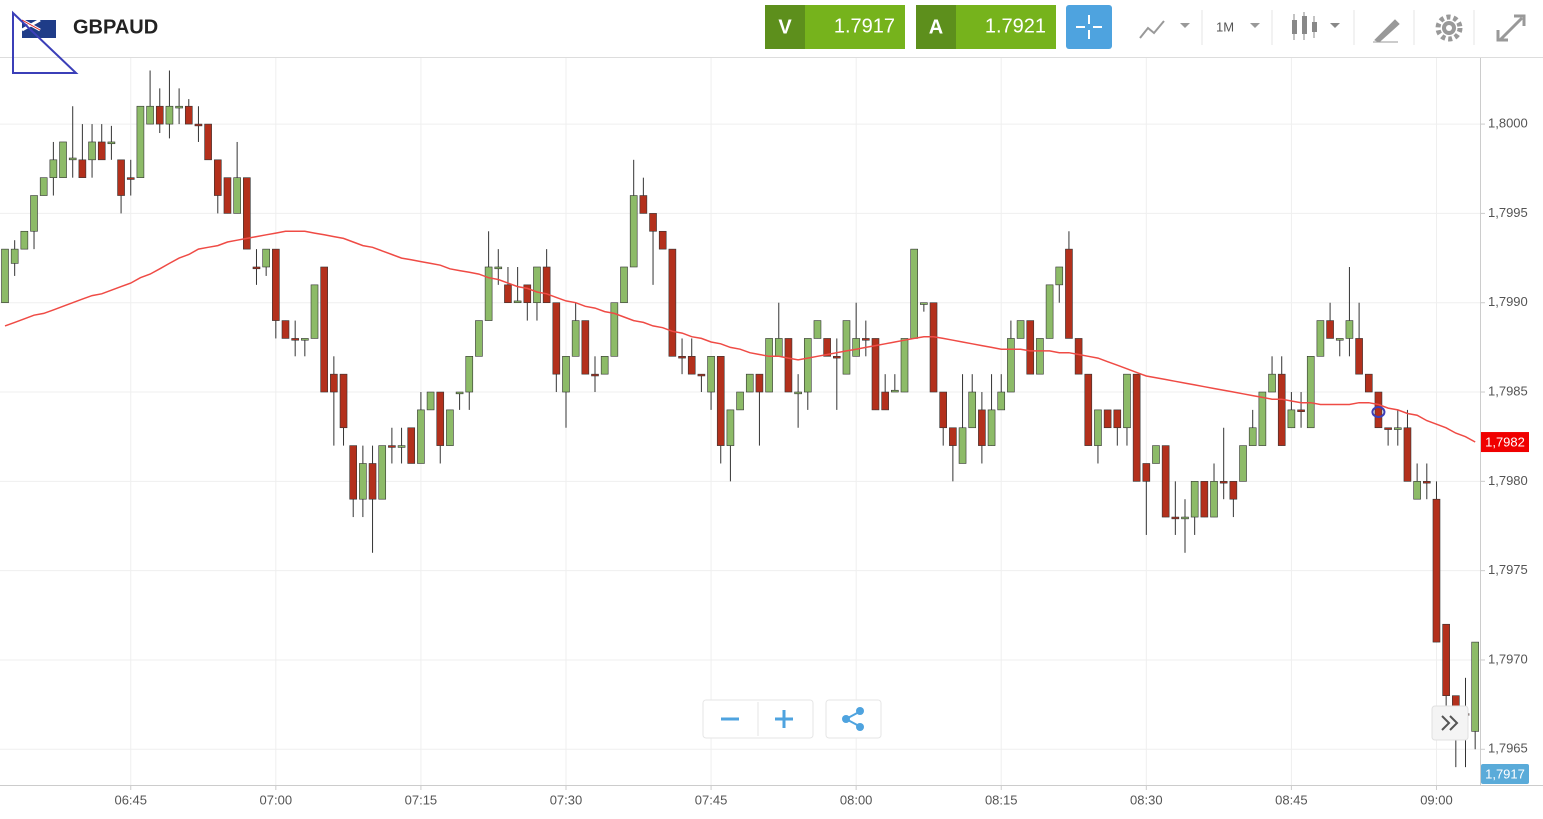 Image resolution: width=1543 pixels, height=819 pixels. Describe the element at coordinates (38, 28) in the screenshot. I see `flag` at that location.